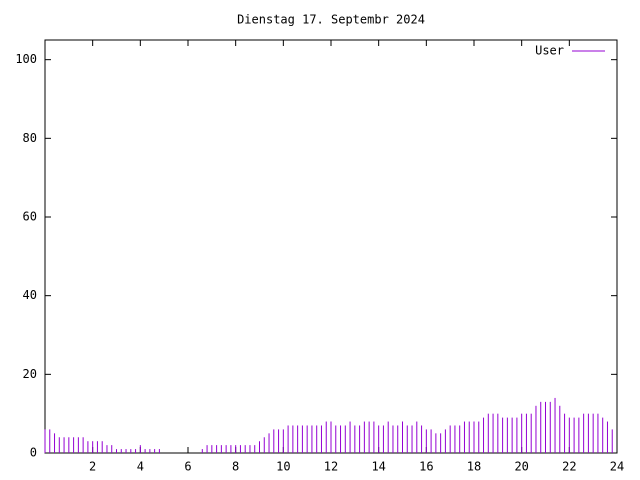 This screenshot has width=640, height=480. Describe the element at coordinates (187, 467) in the screenshot. I see `x-tick-label: 6` at that location.